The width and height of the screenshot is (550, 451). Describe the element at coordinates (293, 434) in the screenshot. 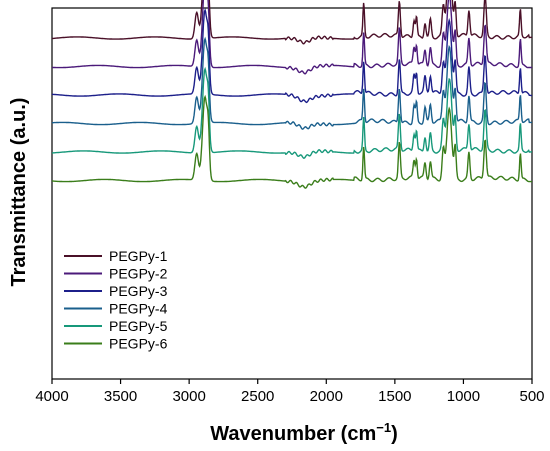

I see `x-axis-label-main: Wavenumber (cm` at that location.